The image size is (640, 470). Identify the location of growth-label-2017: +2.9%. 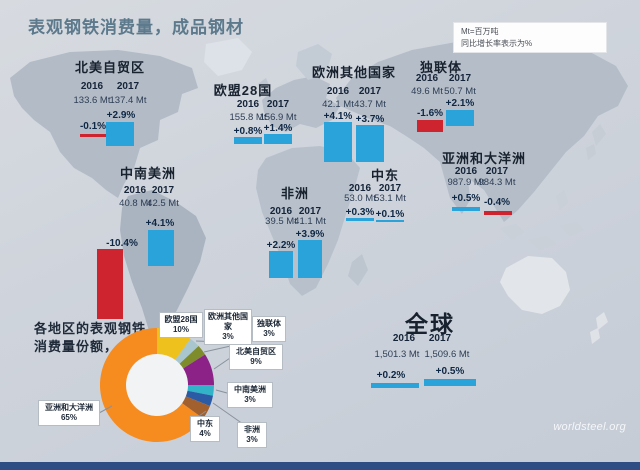
(121, 115).